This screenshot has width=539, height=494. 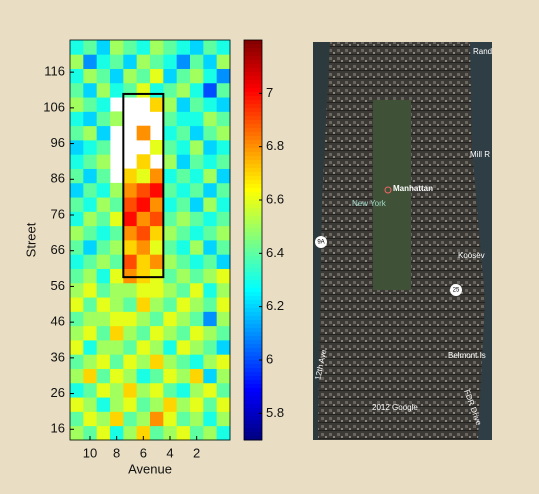 What do you see at coordinates (369, 203) in the screenshot?
I see `map-label: New York` at bounding box center [369, 203].